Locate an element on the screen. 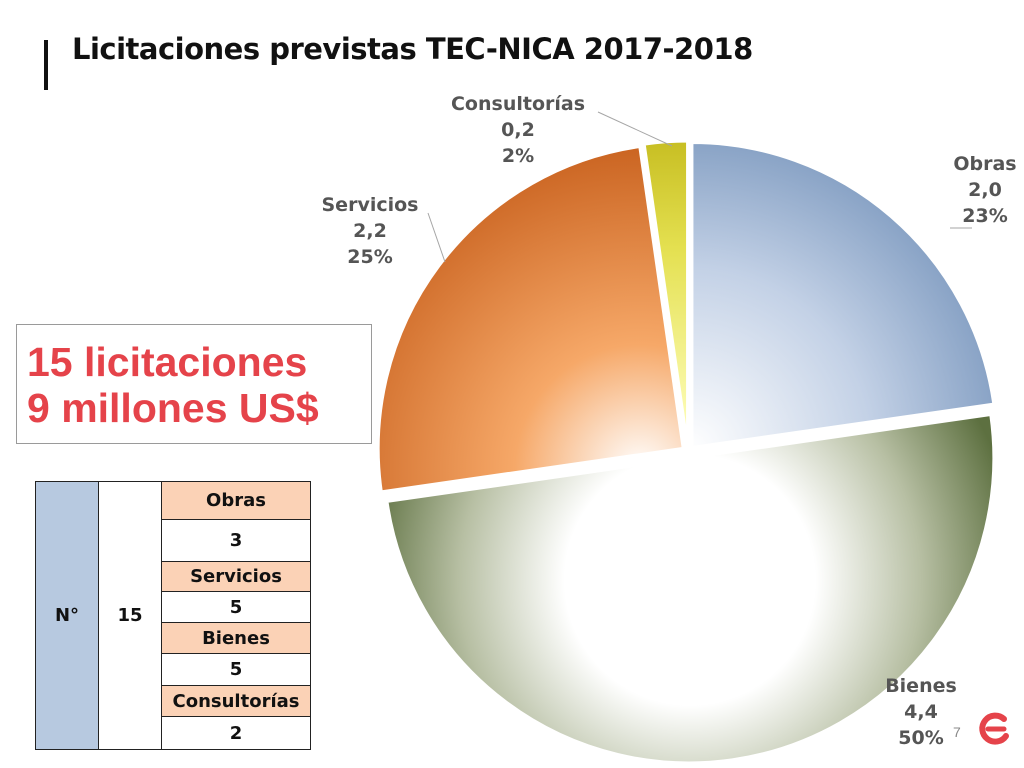 This screenshot has width=1024, height=768. logo-icon is located at coordinates (994, 728).